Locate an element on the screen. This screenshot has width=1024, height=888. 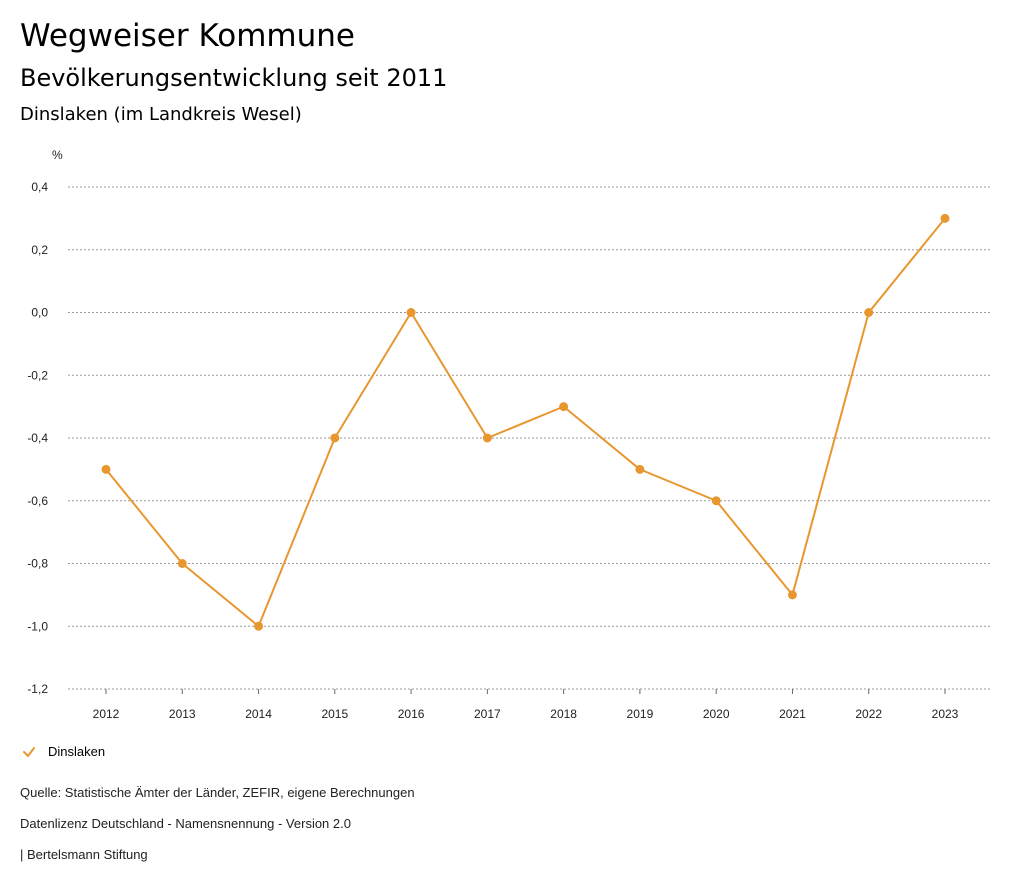
chart-title: Wegweiser Kommune is located at coordinates (187, 36).